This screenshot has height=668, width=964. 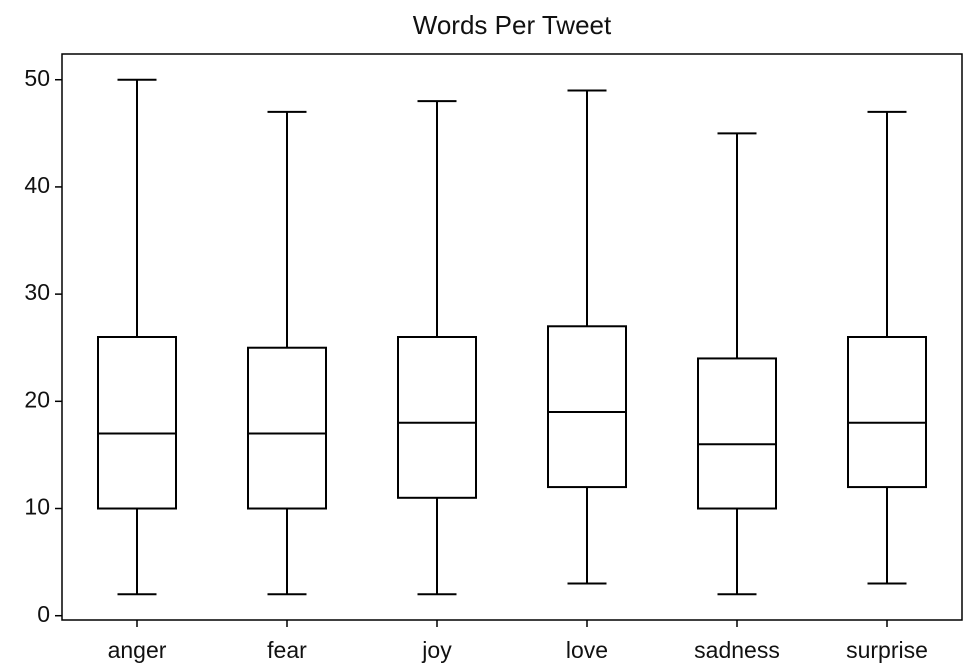 I want to click on y-tick-label: 30, so click(x=37, y=292).